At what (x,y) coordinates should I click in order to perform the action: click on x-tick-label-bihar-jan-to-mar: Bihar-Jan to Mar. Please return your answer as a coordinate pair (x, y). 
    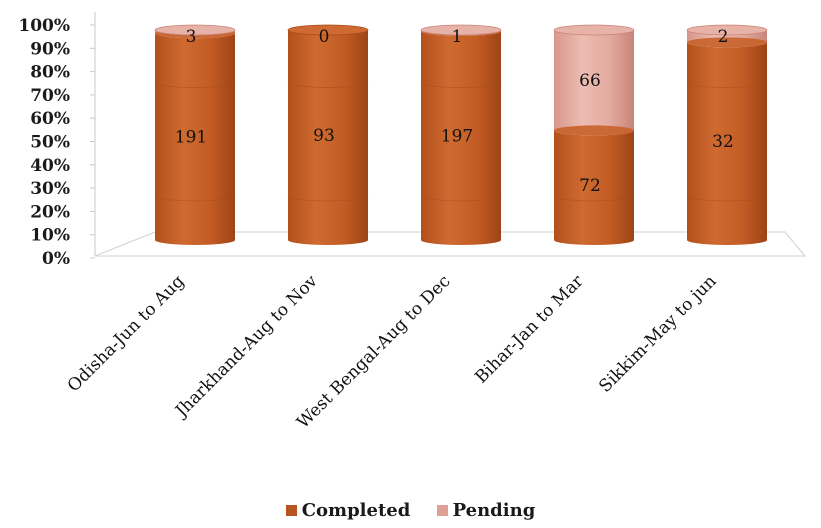
    Looking at the image, I should click on (529, 329).